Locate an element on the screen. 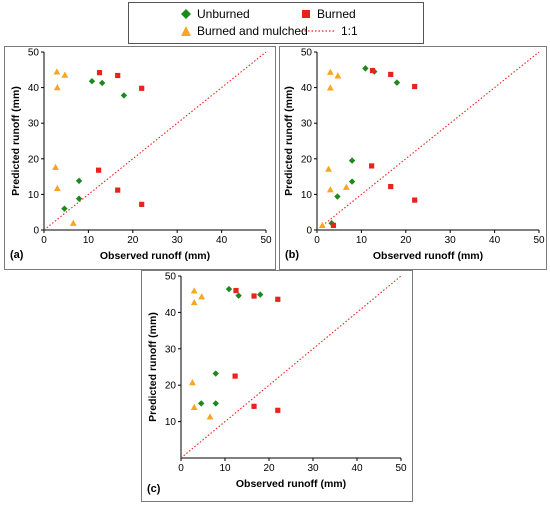  legend-item-unburned: Unburned is located at coordinates (215, 14).